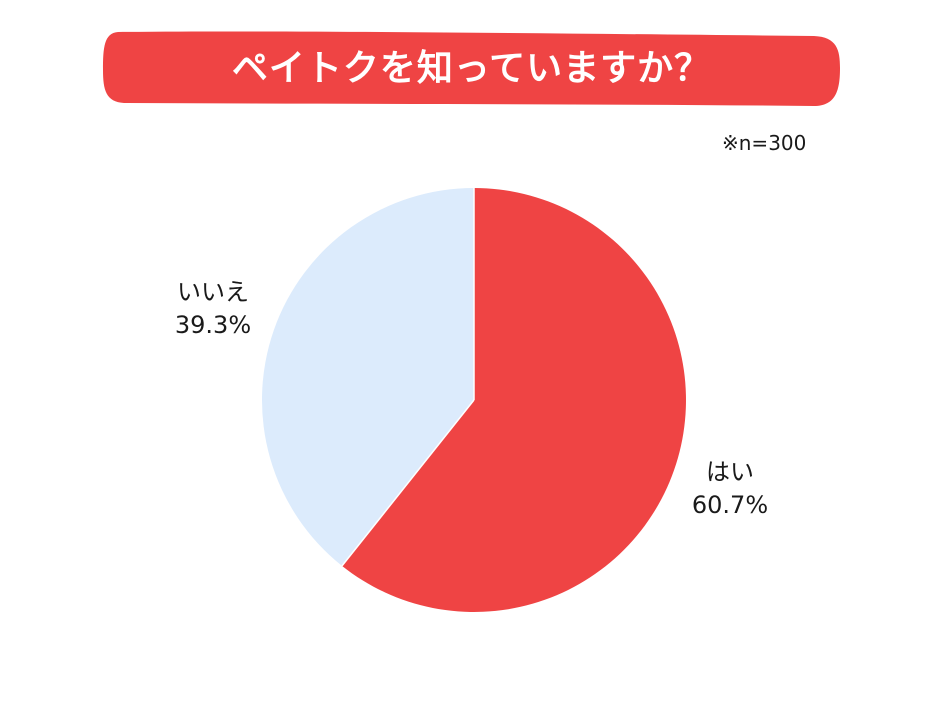  What do you see at coordinates (730, 505) in the screenshot?
I see `label-yes-value: 60.7%` at bounding box center [730, 505].